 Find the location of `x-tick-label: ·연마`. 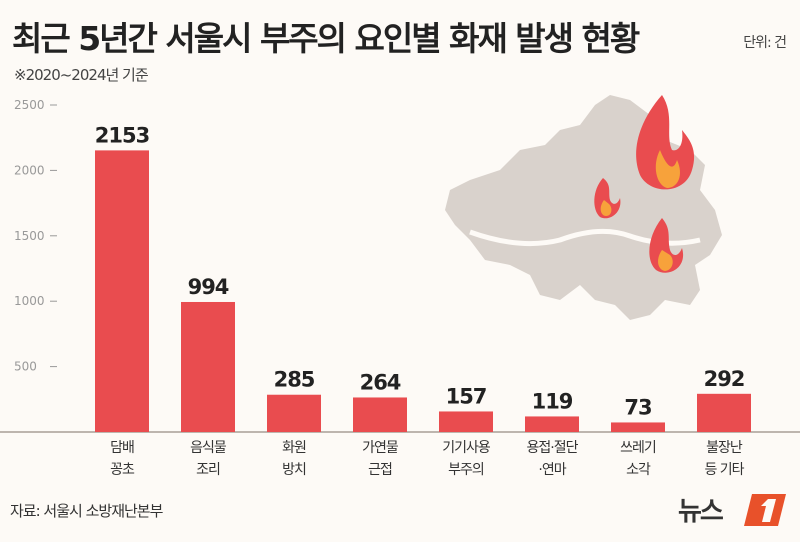

x-tick-label: ·연마 is located at coordinates (552, 470).